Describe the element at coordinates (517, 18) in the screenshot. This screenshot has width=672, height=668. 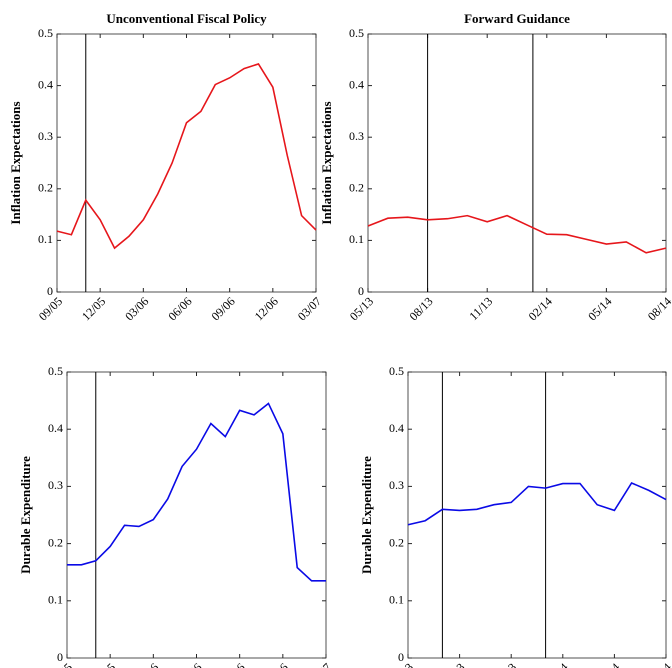
I see `chart-title: Forward Guidance` at that location.